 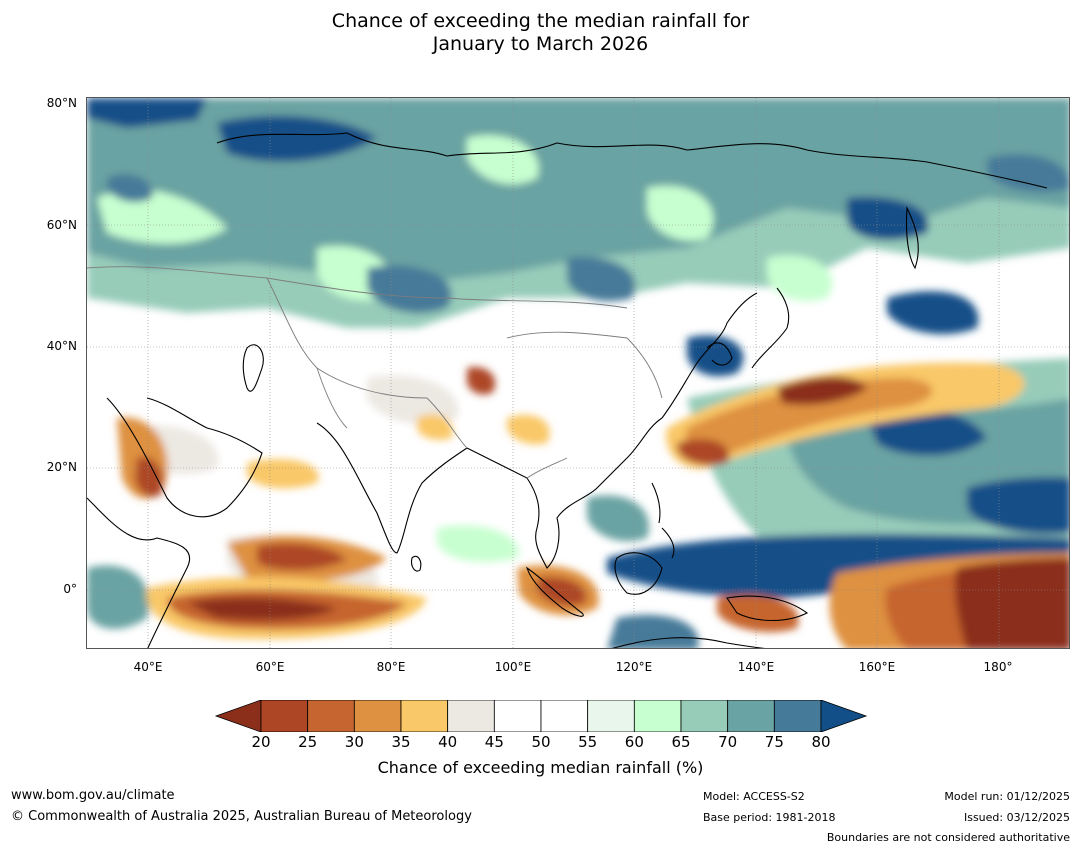 I want to click on colorbar-tick-label: 65, so click(x=681, y=742).